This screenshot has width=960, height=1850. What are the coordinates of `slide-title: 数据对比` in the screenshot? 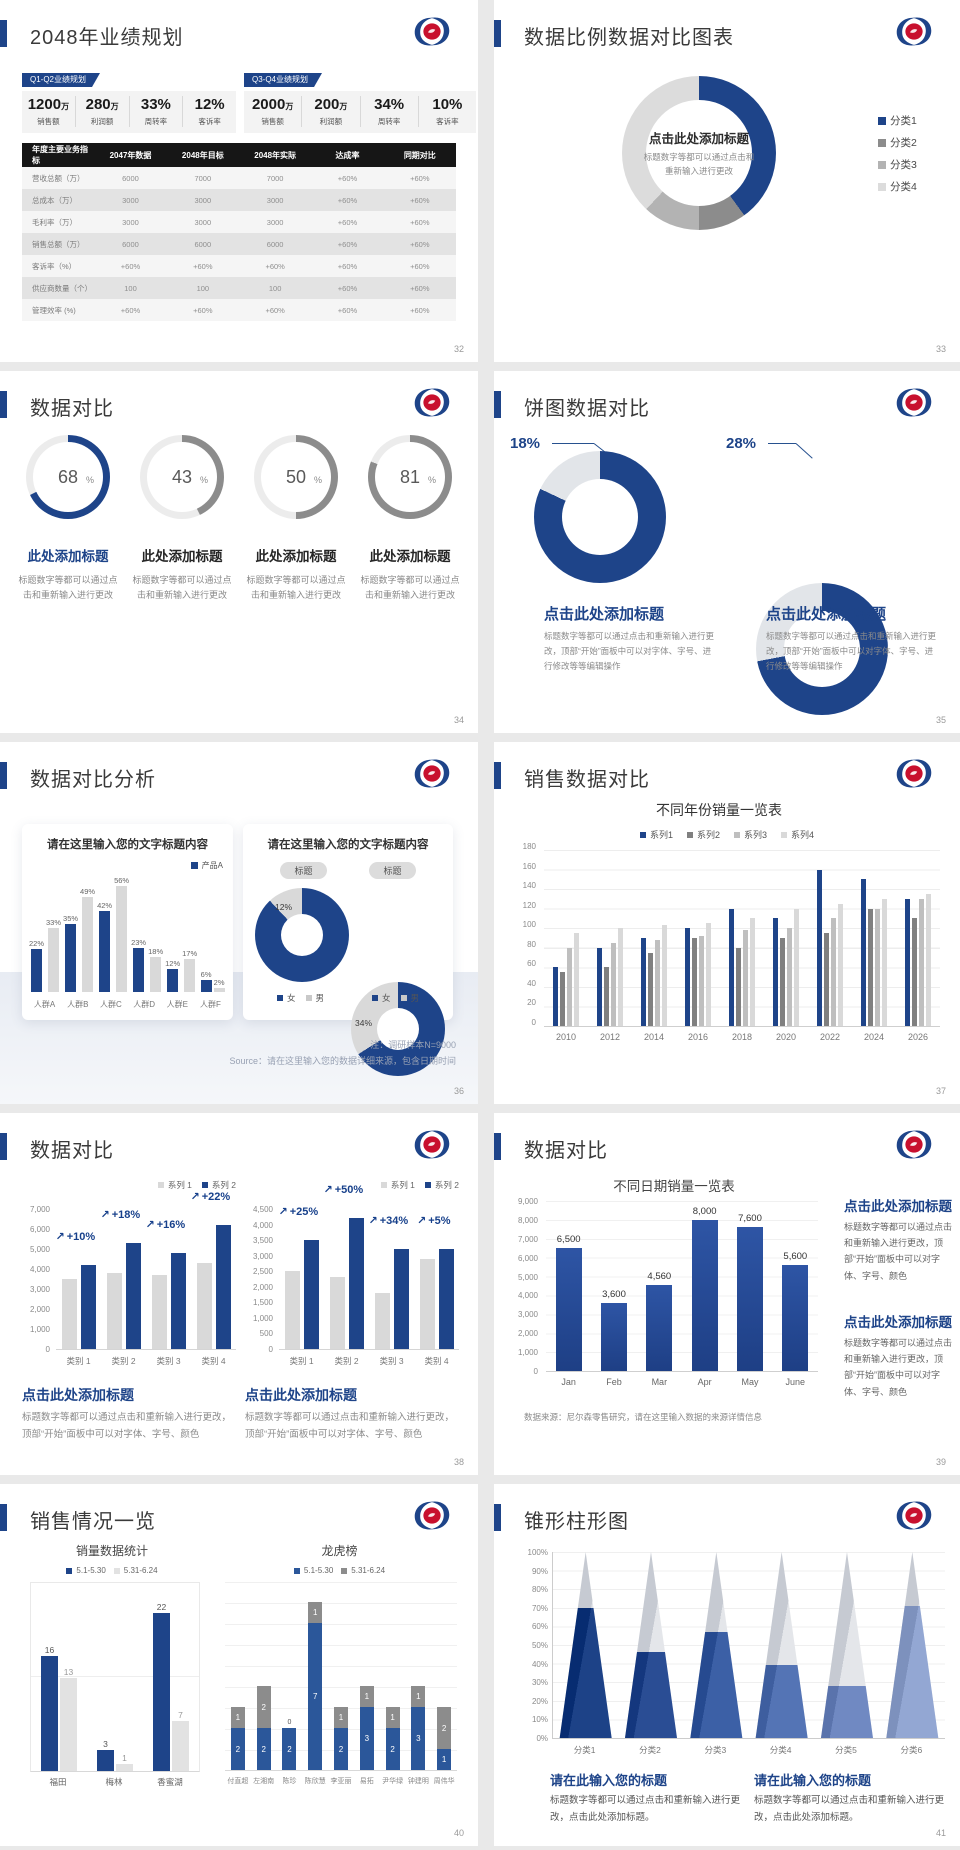 It's located at (566, 1151).